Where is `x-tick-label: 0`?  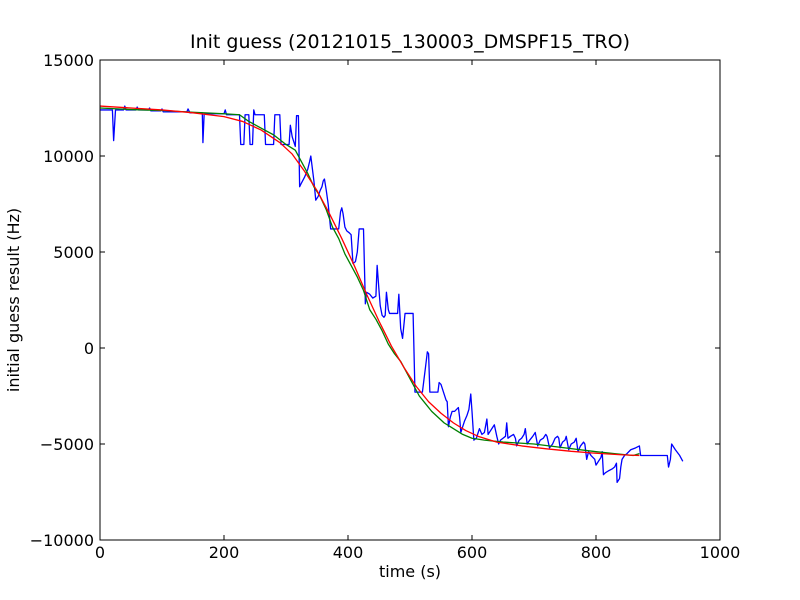 x-tick-label: 0 is located at coordinates (100, 552).